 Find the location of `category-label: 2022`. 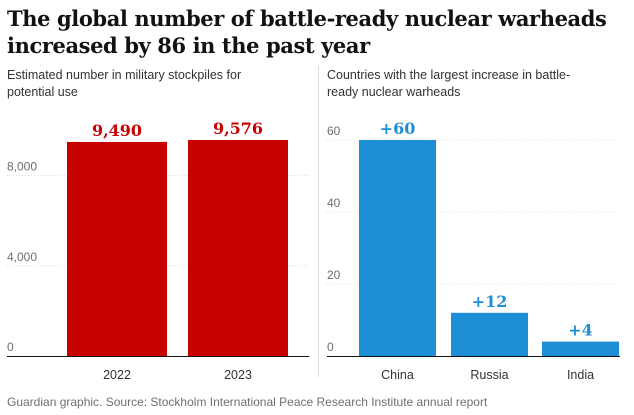

category-label: 2022 is located at coordinates (117, 375).